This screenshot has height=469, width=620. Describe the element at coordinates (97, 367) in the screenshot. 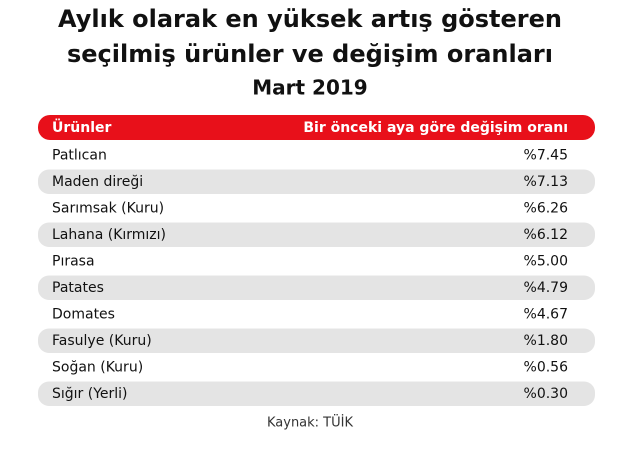

I see `product-name: Soğan (Kuru)` at that location.